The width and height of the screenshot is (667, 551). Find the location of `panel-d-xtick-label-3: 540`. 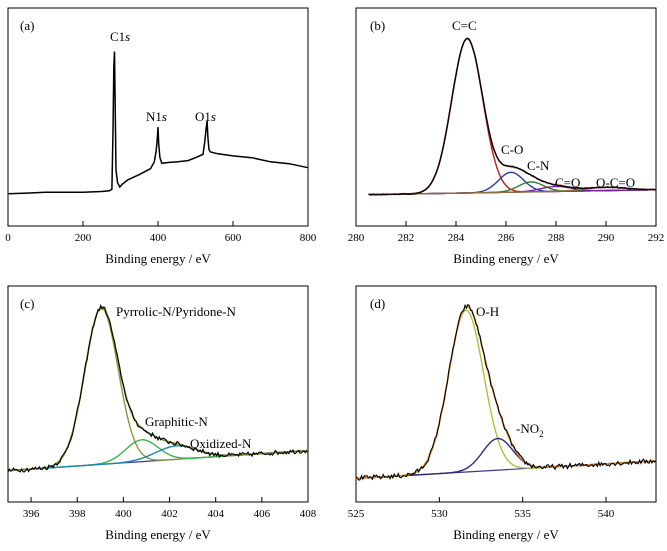

panel-d-xtick-label-3: 540 is located at coordinates (606, 514).